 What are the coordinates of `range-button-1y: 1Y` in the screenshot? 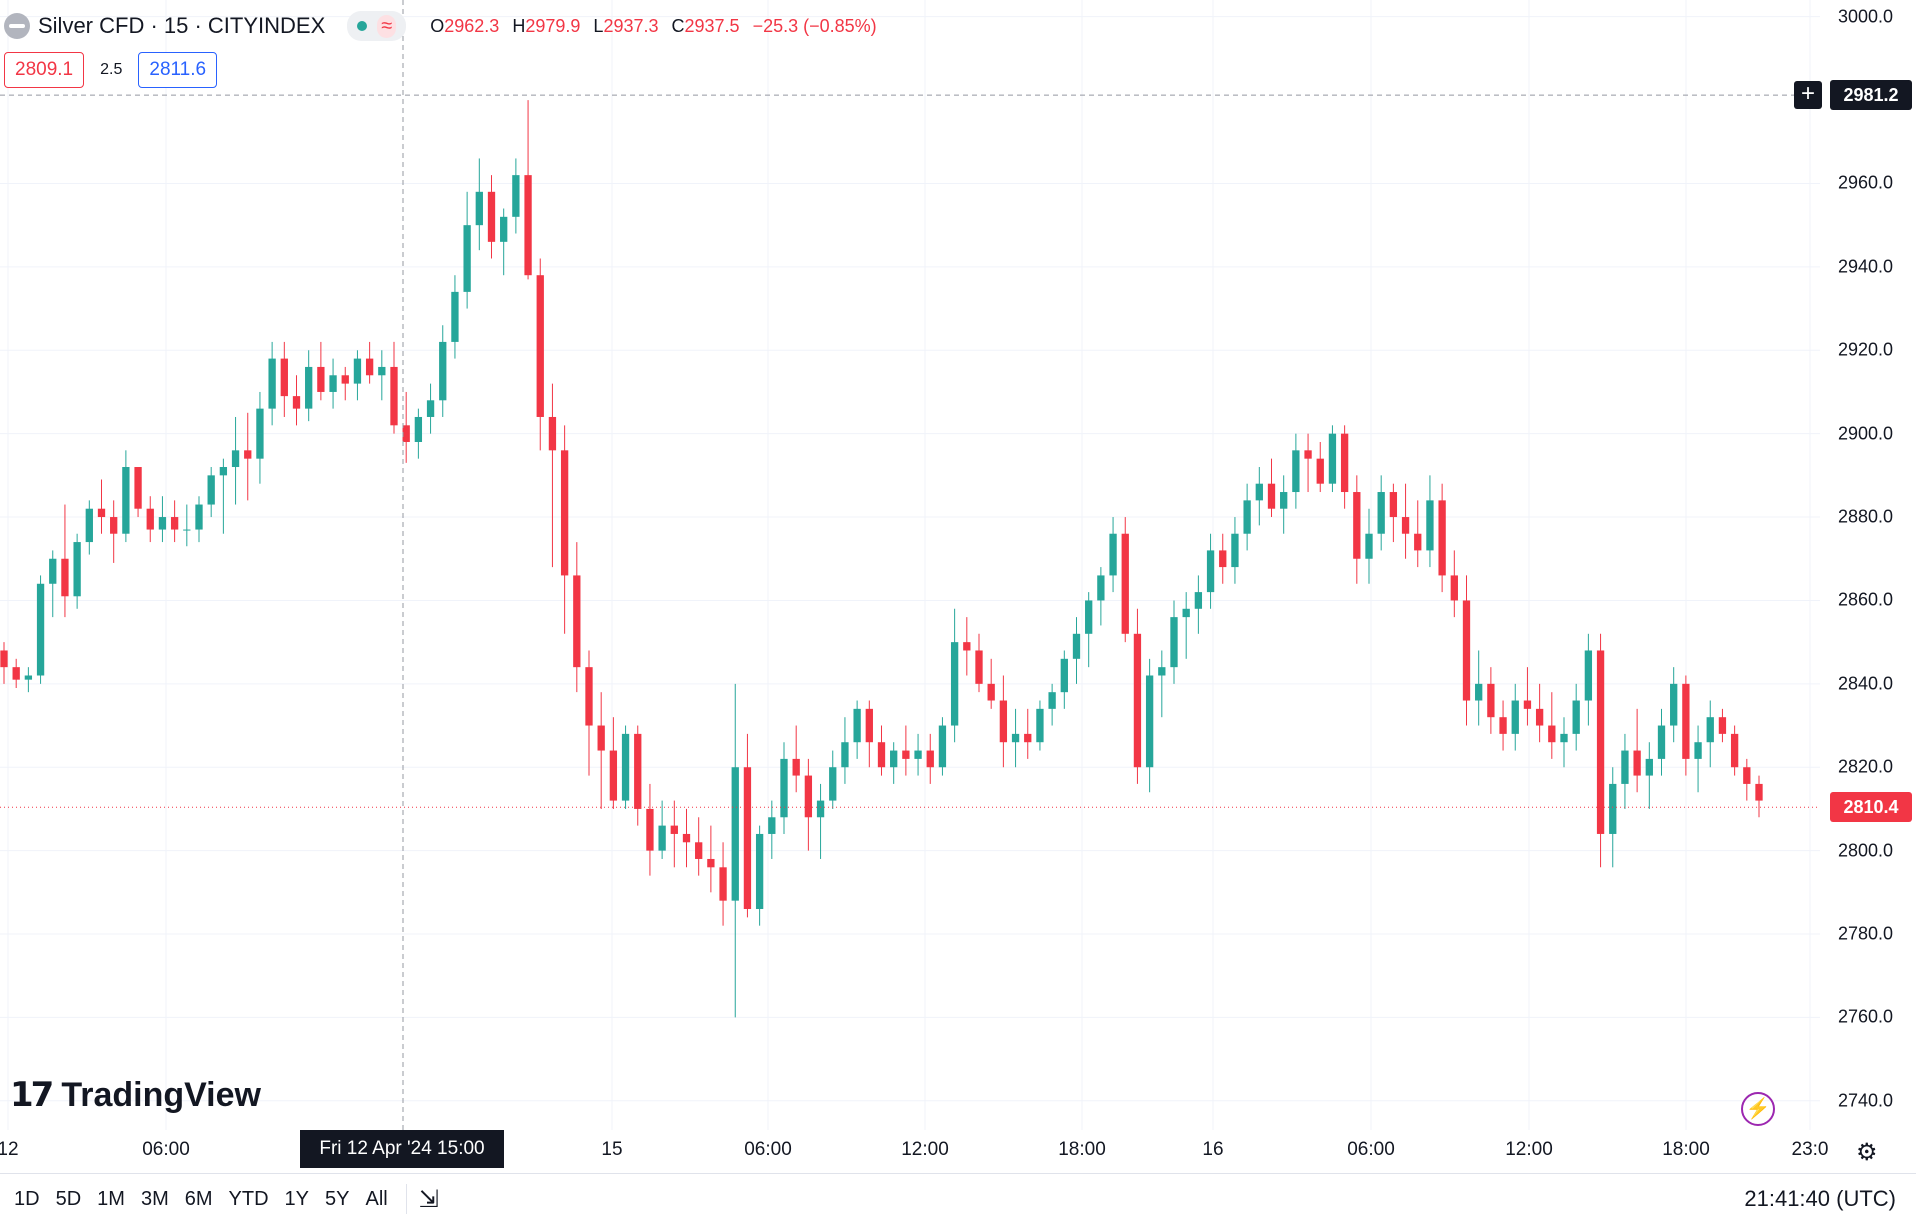 It's located at (297, 1198).